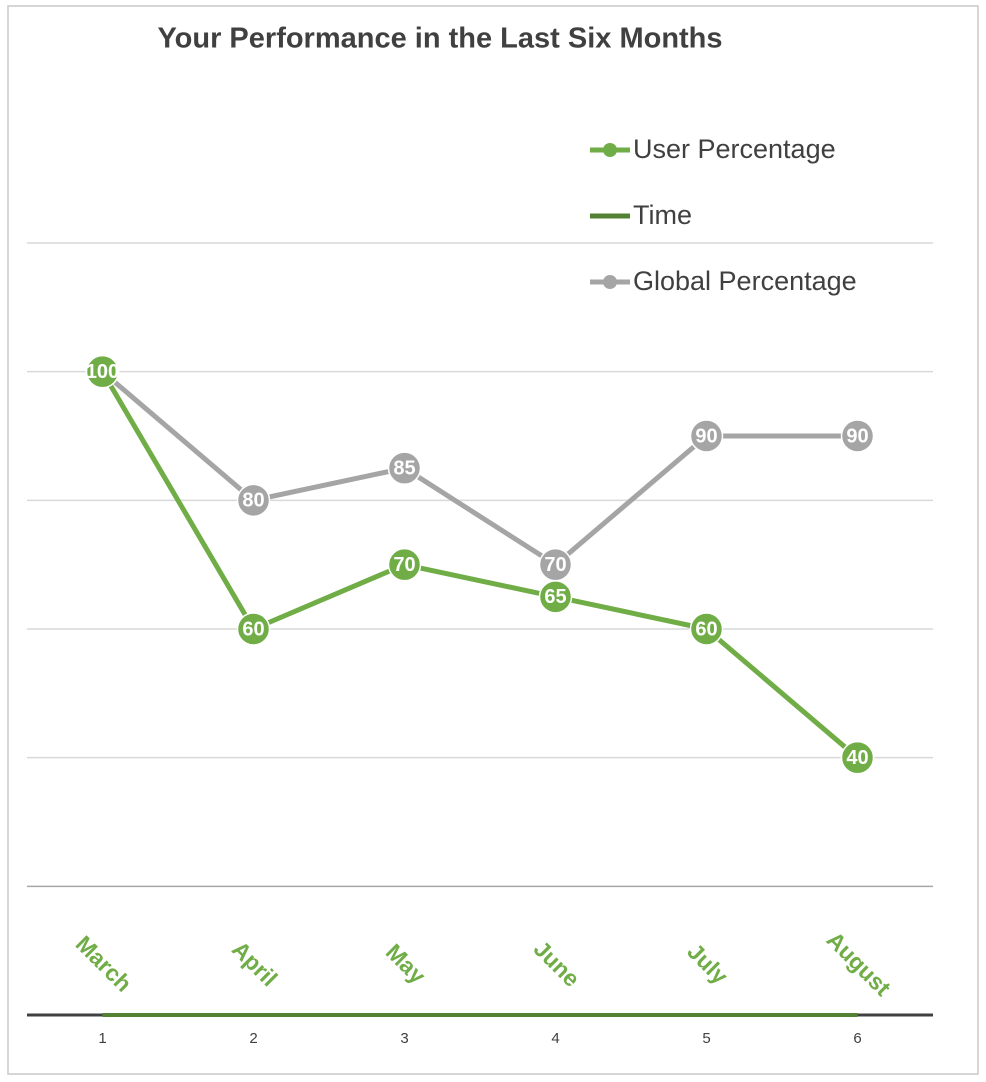 Image resolution: width=986 pixels, height=1082 pixels. What do you see at coordinates (479, 468) in the screenshot?
I see `series-line` at bounding box center [479, 468].